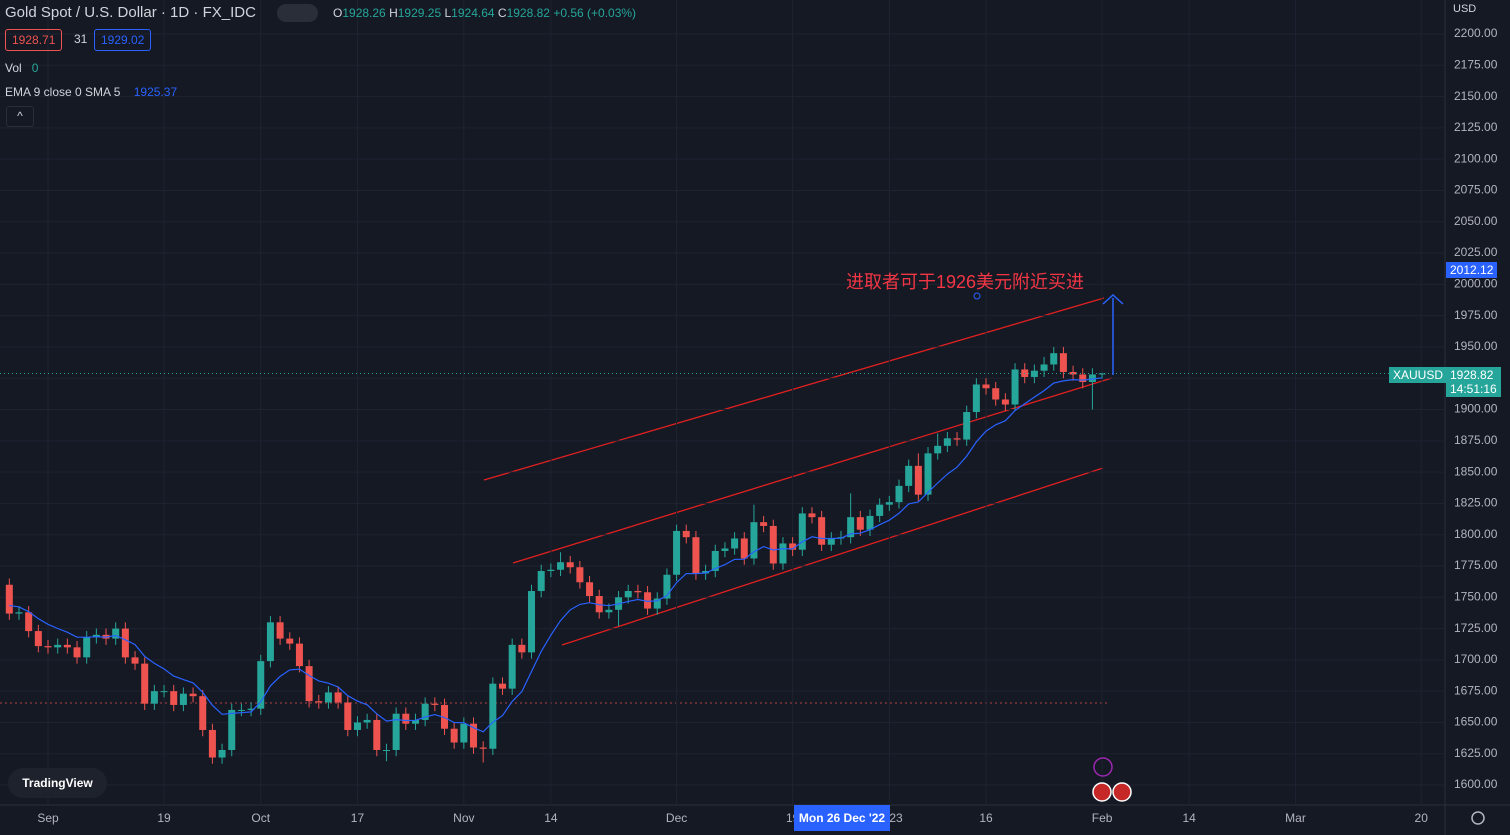 Image resolution: width=1510 pixels, height=835 pixels. What do you see at coordinates (1418, 375) in the screenshot?
I see `symbol-badge: XAUUSD` at bounding box center [1418, 375].